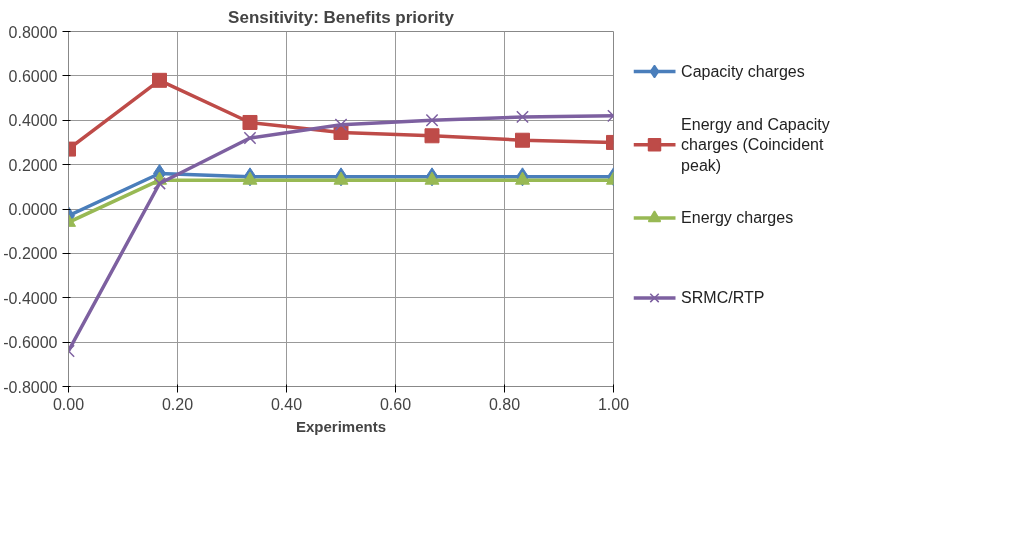 This screenshot has width=1015, height=542. Describe the element at coordinates (341, 426) in the screenshot. I see `x-axis-title: Experiments` at that location.